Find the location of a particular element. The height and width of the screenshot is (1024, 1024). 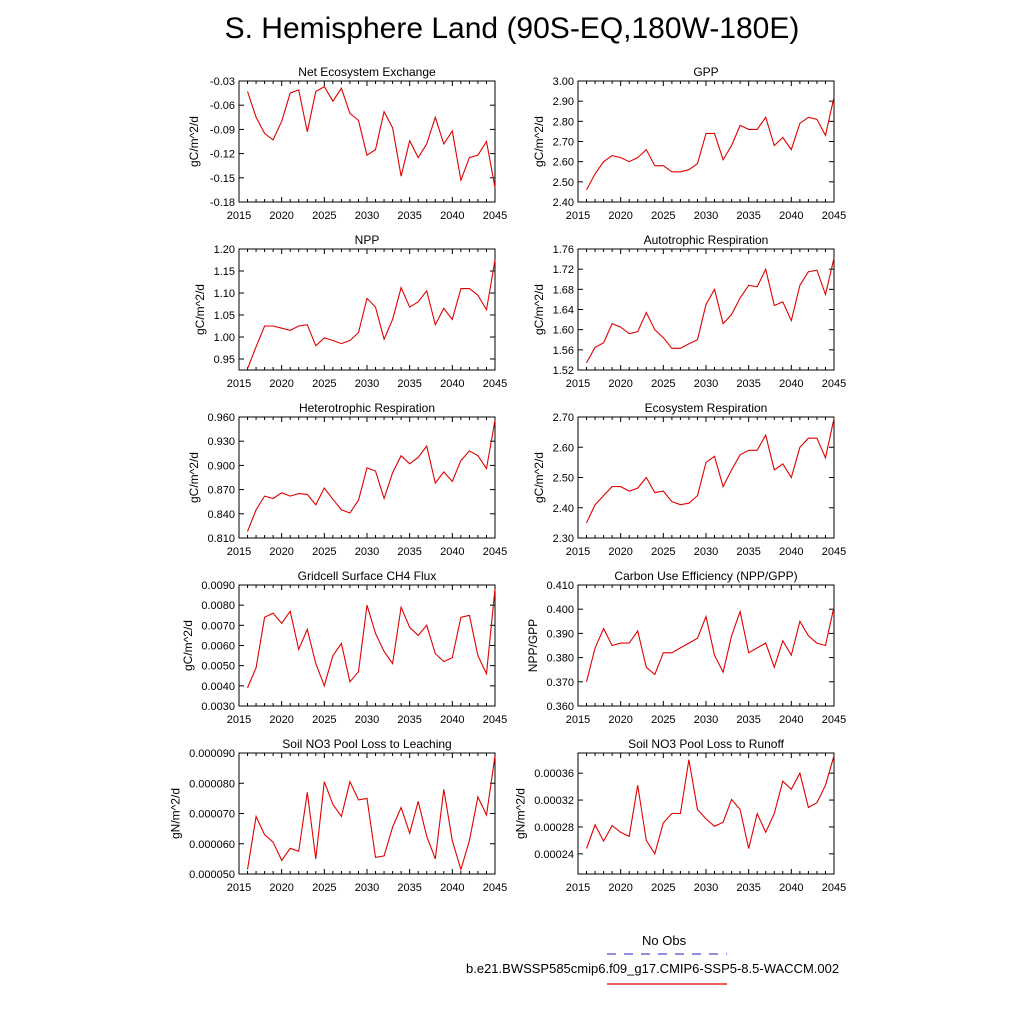

y-tick-label: 0.00024 is located at coordinates (554, 855).